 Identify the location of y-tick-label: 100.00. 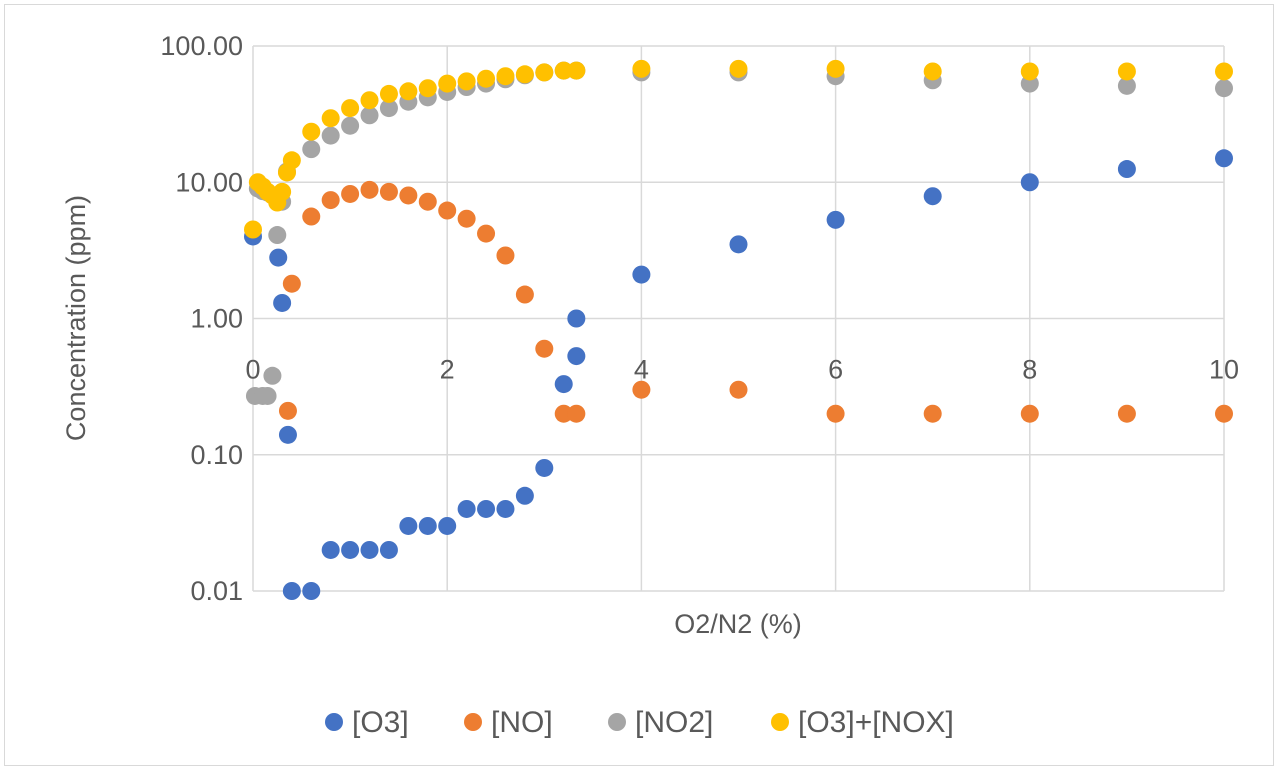
(201, 46).